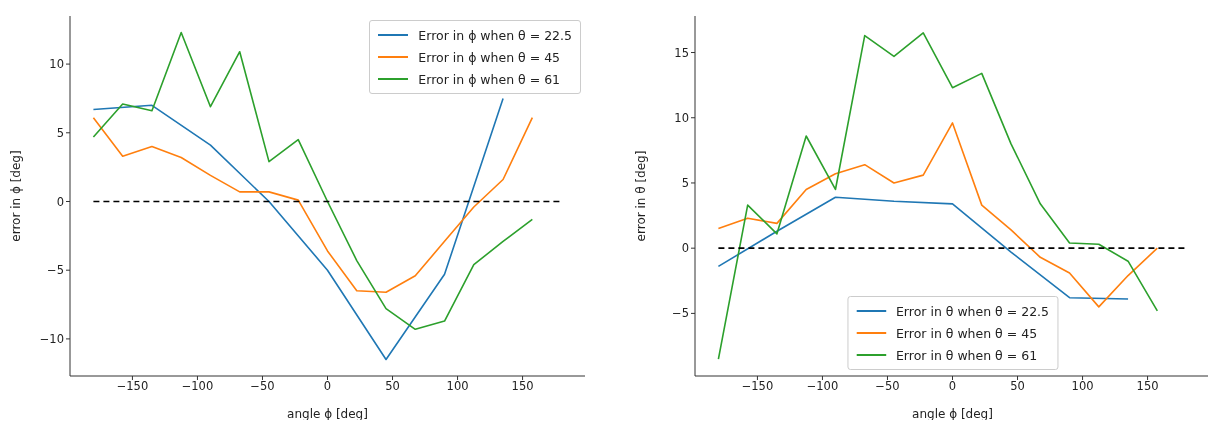 The width and height of the screenshot is (1208, 428). What do you see at coordinates (923, 248) in the screenshot?
I see `line-series` at bounding box center [923, 248].